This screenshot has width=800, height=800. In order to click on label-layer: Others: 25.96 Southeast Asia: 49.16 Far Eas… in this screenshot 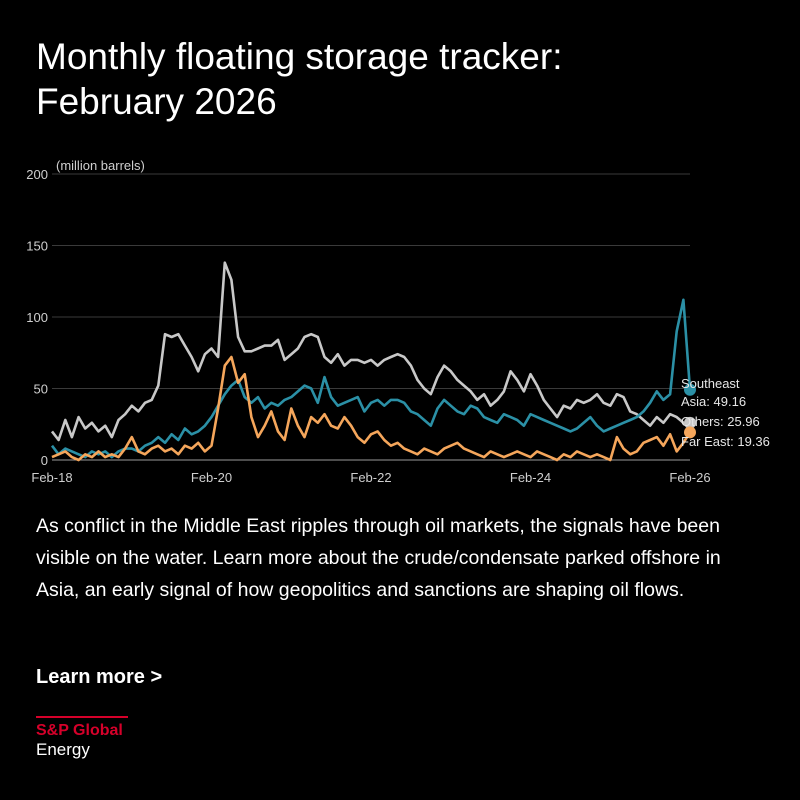, I will do `click(725, 412)`.